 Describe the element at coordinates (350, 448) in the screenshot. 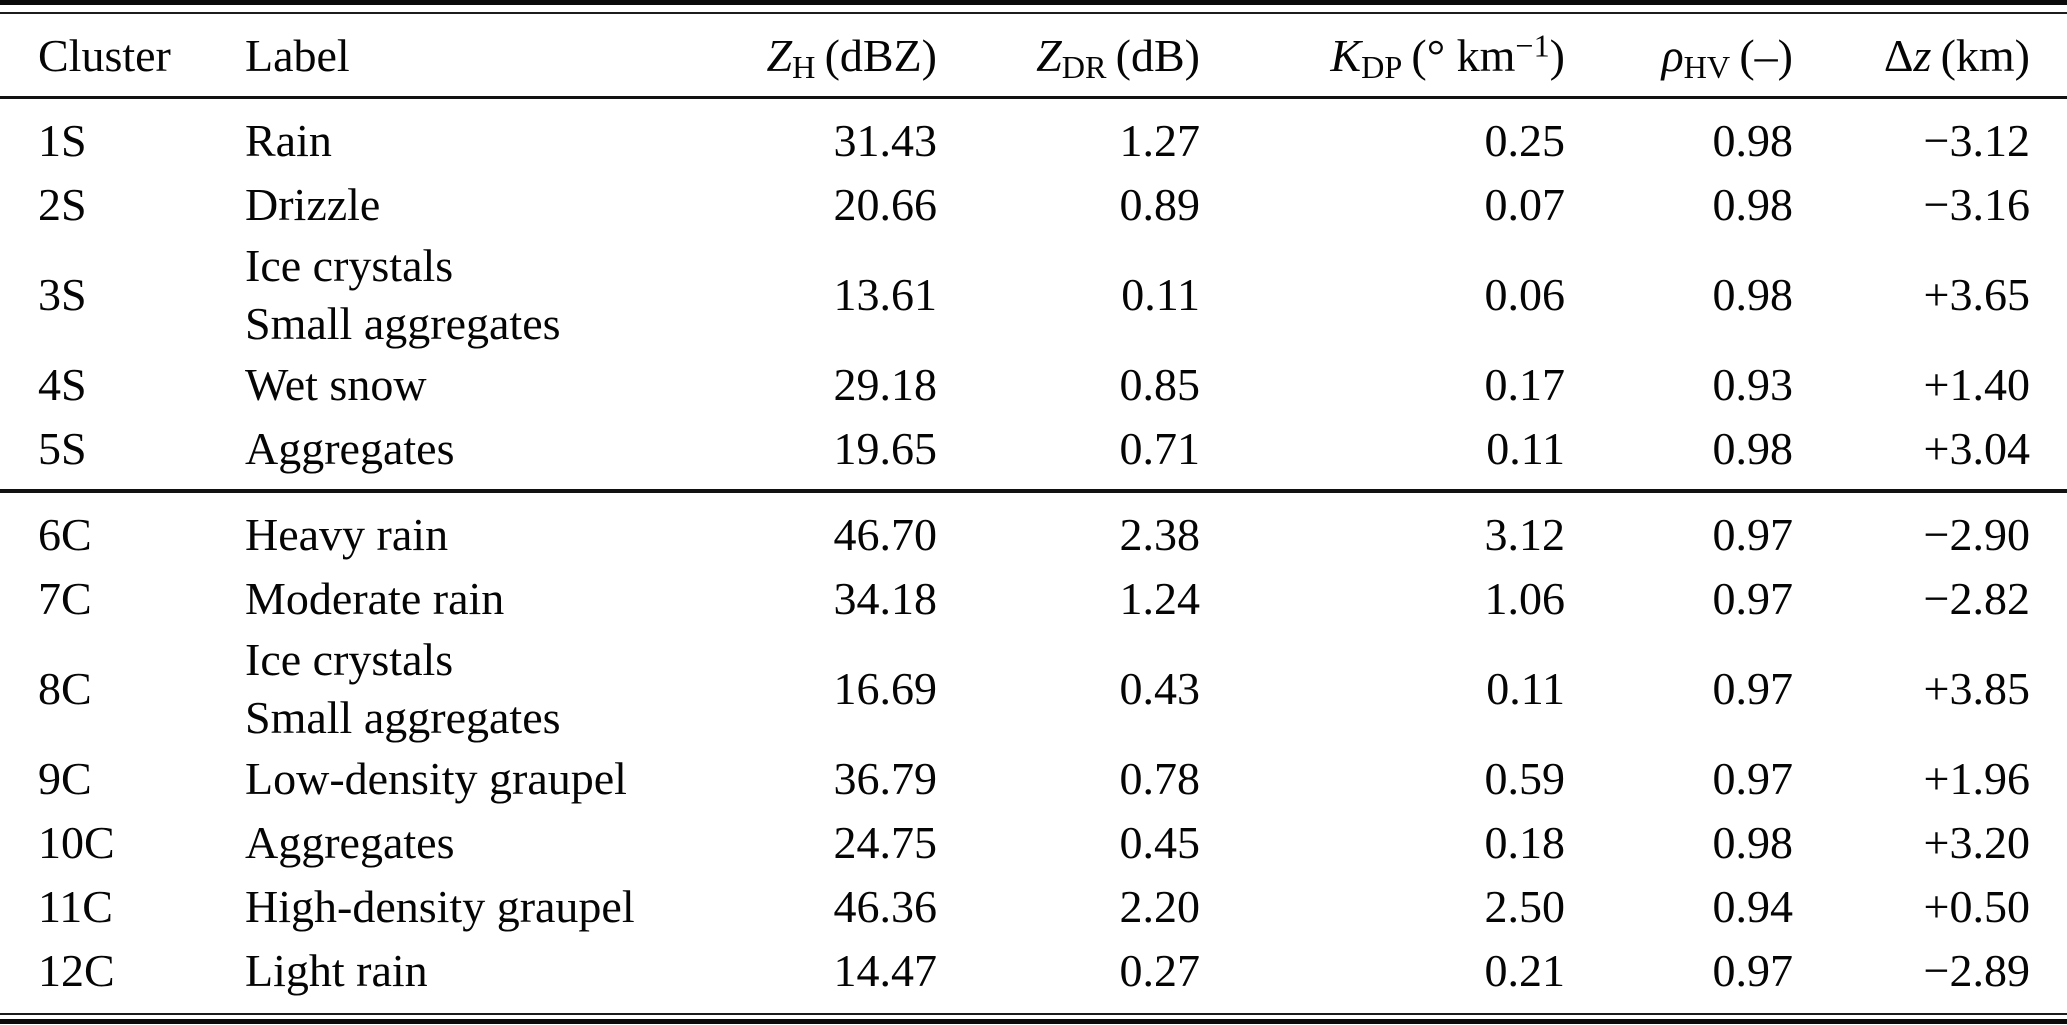

I see `label-line: Aggregates` at that location.